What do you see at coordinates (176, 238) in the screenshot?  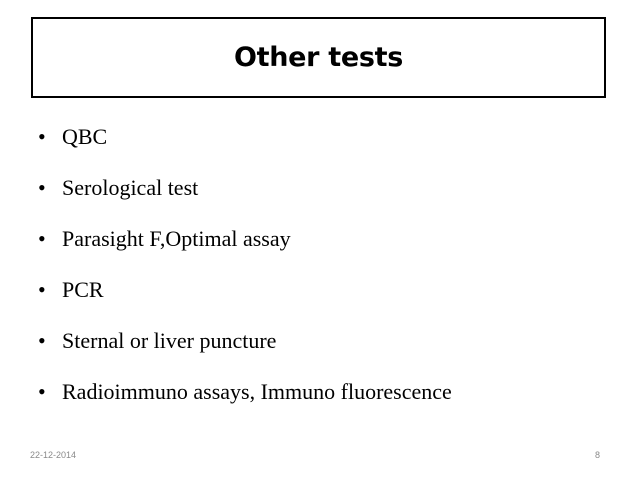 I see `bullet-text: Parasight F,Optimal assay` at bounding box center [176, 238].